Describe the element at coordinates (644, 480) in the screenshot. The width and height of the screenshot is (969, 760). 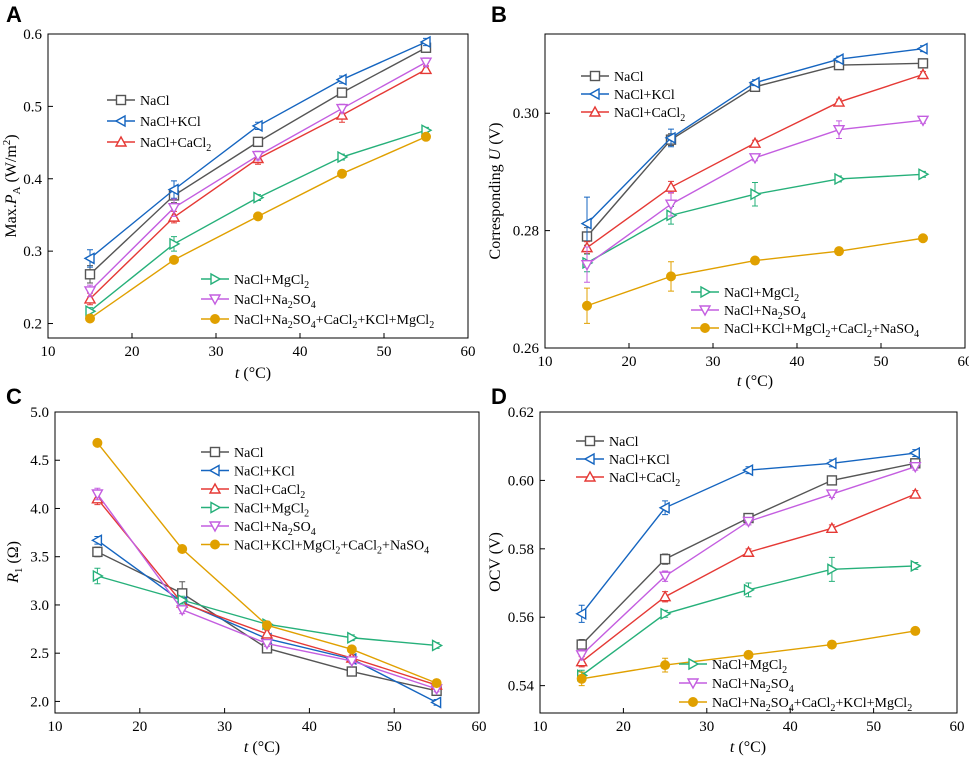
I see `legend-label: NaCl+CaCl2` at that location.